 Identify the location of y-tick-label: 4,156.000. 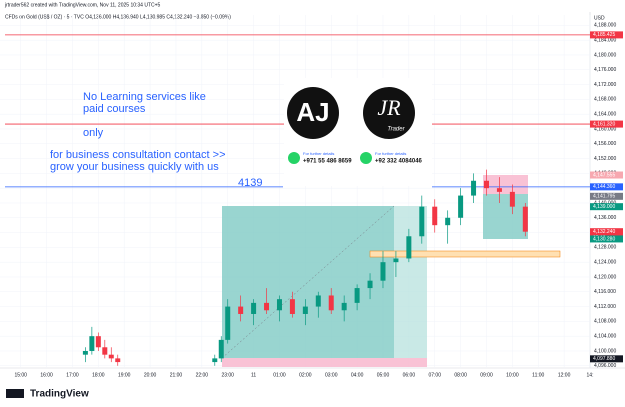
(605, 144).